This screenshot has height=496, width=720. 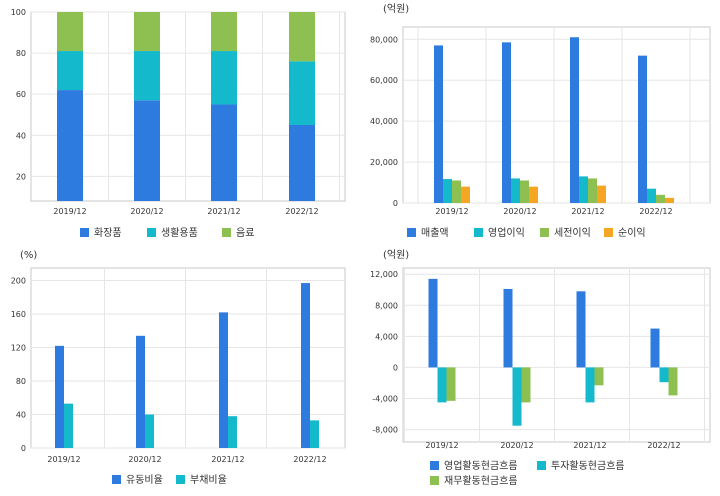 What do you see at coordinates (572, 233) in the screenshot?
I see `legend-label: 세전이익` at bounding box center [572, 233].